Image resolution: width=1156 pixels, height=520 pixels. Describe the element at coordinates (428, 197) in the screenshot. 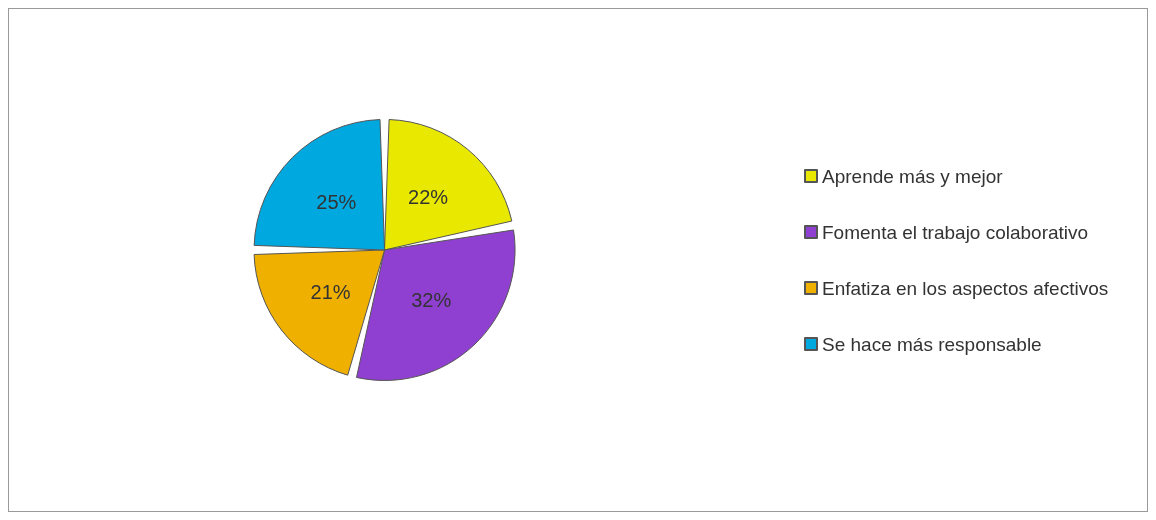

I see `data-label: 22%` at that location.